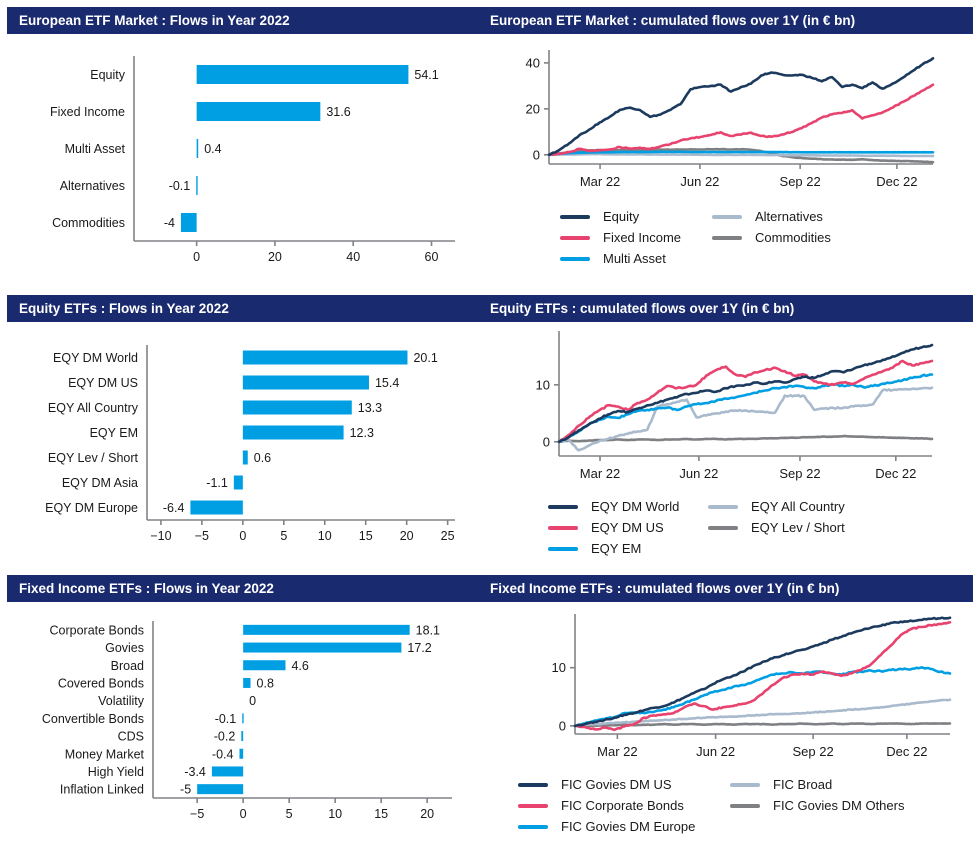 The image size is (980, 842). Describe the element at coordinates (817, 784) in the screenshot. I see `legend-item: FIC Broad` at that location.